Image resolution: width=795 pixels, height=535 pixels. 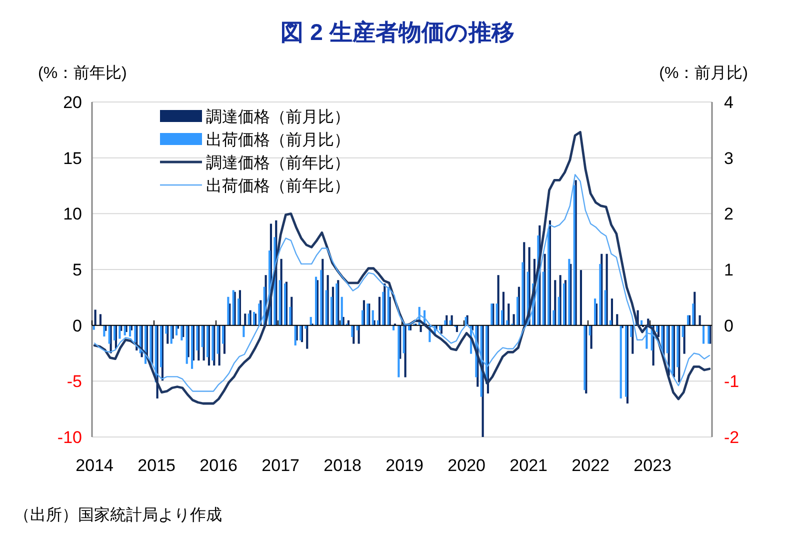 What do you see at coordinates (278, 163) in the screenshot?
I see `legend-label: 調達価格（前年比）` at bounding box center [278, 163].